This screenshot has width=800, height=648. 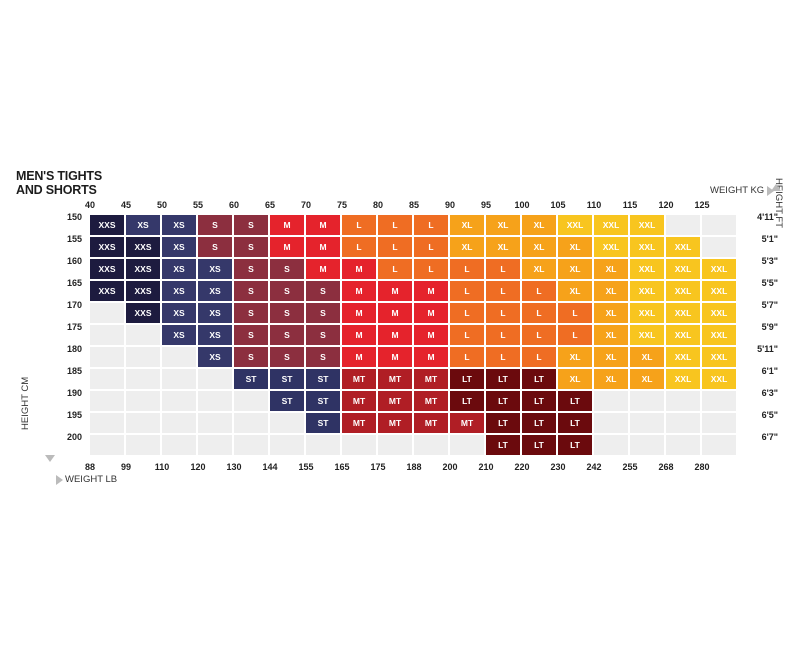 What do you see at coordinates (413, 205) in the screenshot?
I see `weight-kg-tick: 85` at bounding box center [413, 205].